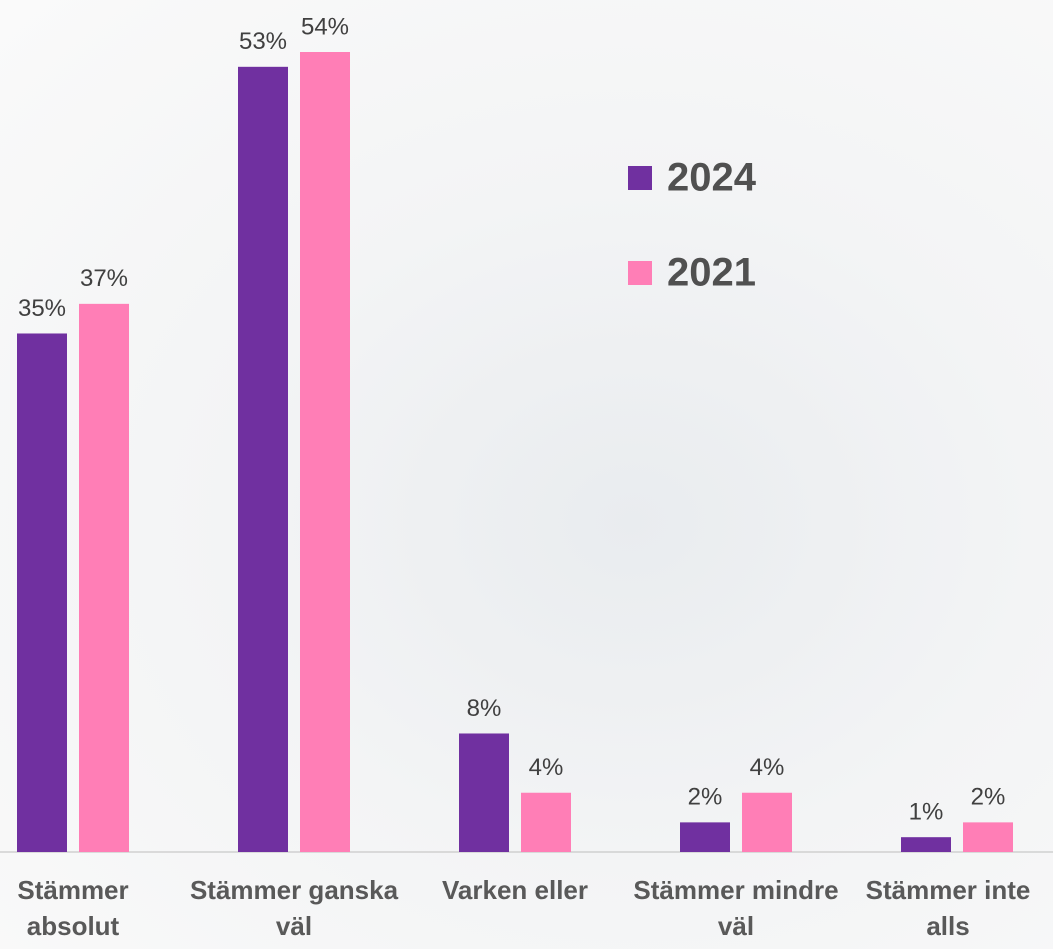 This screenshot has height=949, width=1053. I want to click on data-label: 8%, so click(484, 708).